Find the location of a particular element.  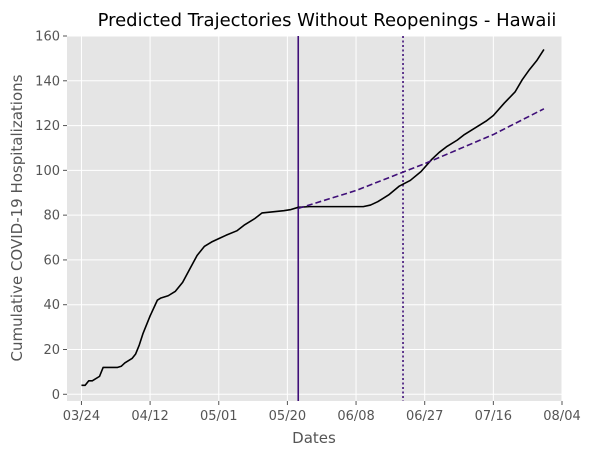

y-tick-label: 40 is located at coordinates (51, 305).